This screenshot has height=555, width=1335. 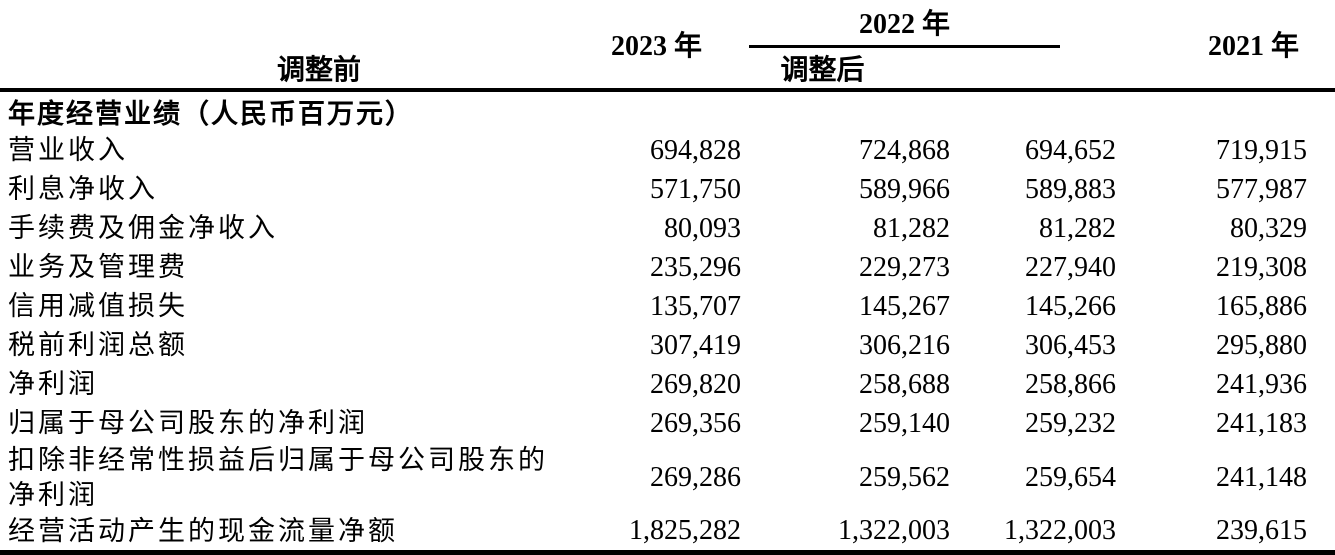 What do you see at coordinates (685, 531) in the screenshot?
I see `value-2023: 1,825,282` at bounding box center [685, 531].